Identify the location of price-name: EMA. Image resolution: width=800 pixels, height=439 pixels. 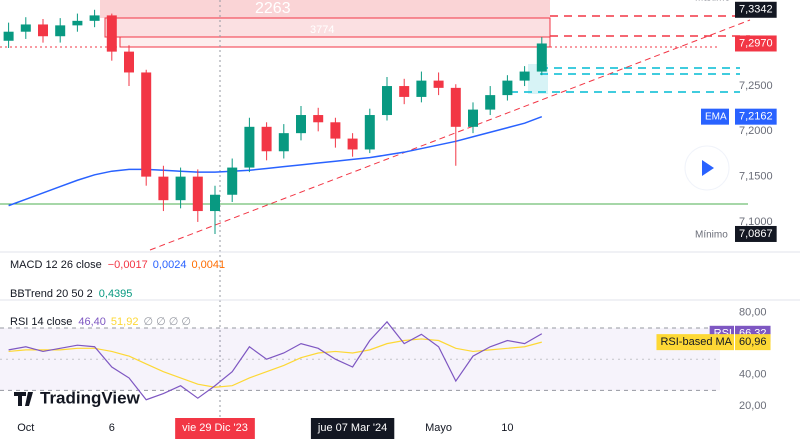
(716, 116).